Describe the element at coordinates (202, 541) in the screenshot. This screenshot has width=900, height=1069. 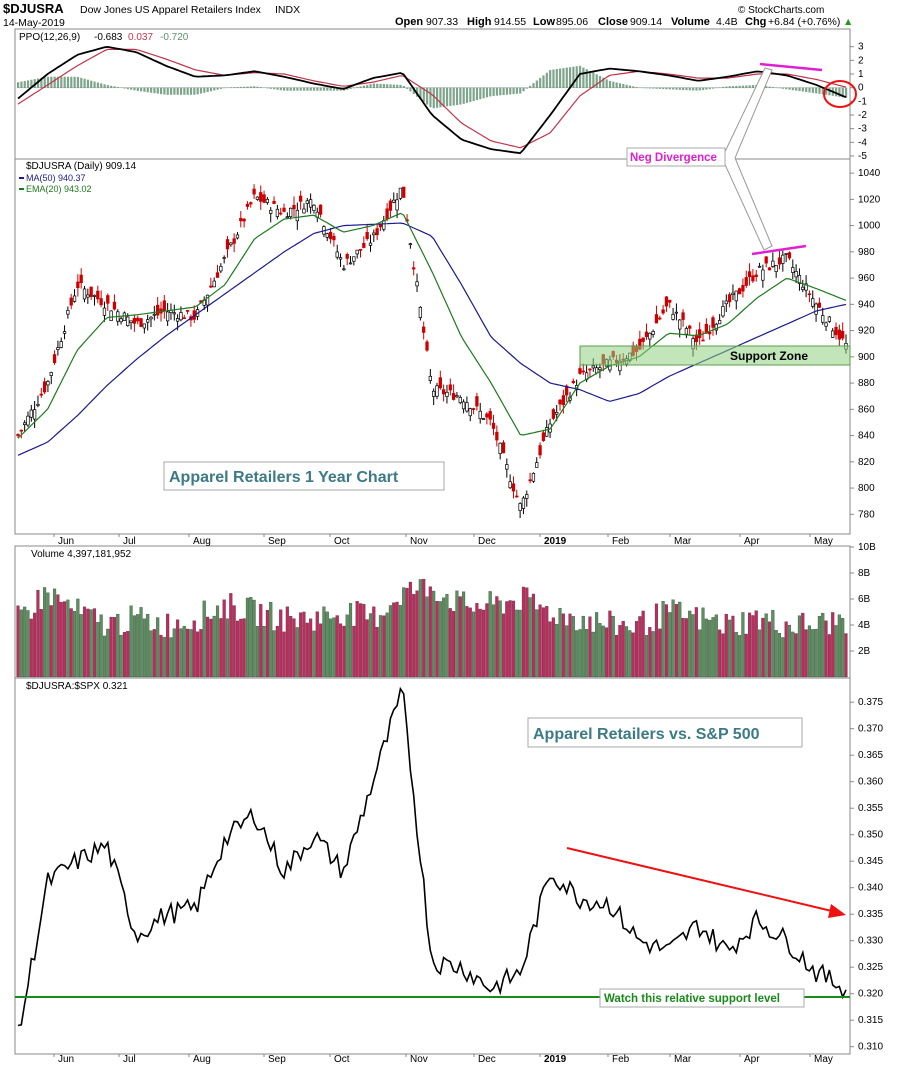
I see `price-xtick-label: Aug` at that location.